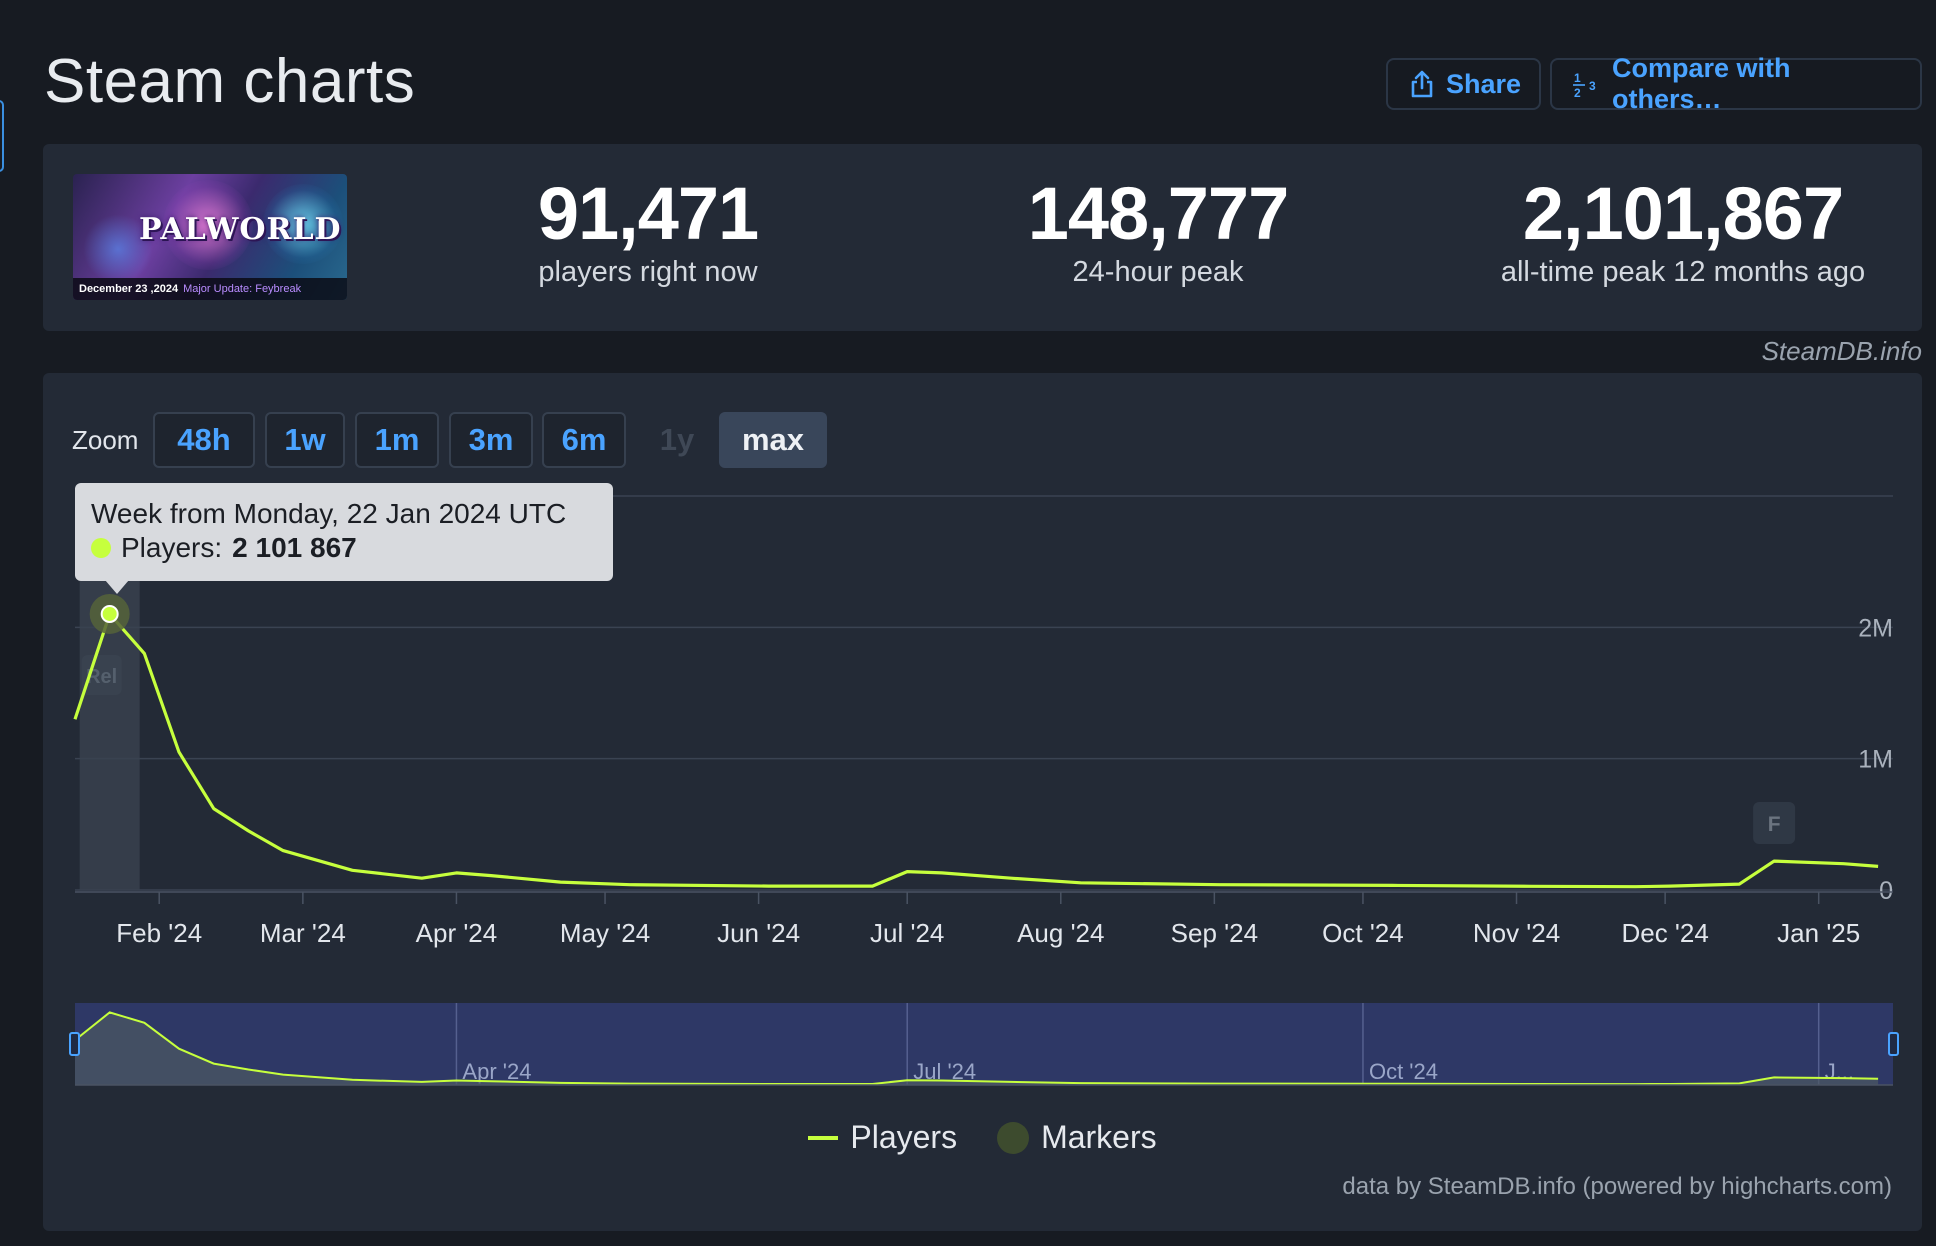  What do you see at coordinates (329, 513) in the screenshot?
I see `tooltip-header: Week from Monday, 22 Jan 2024 UTC` at bounding box center [329, 513].